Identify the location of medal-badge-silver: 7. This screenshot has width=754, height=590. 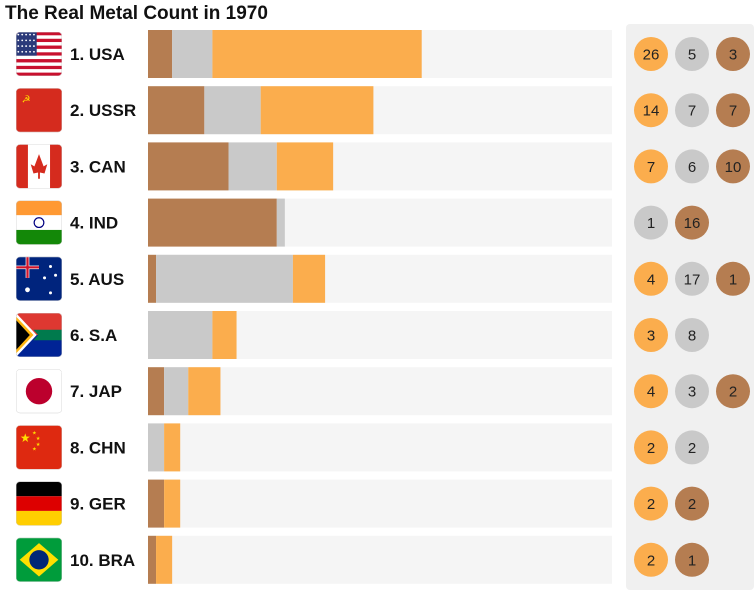
(692, 110).